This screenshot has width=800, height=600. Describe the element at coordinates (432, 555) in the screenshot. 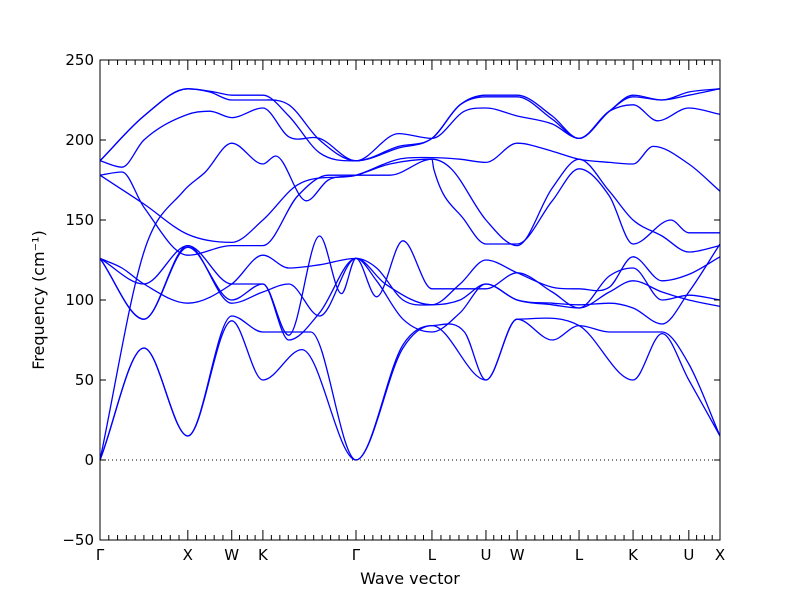

I see `x-tick-label-5: L` at that location.